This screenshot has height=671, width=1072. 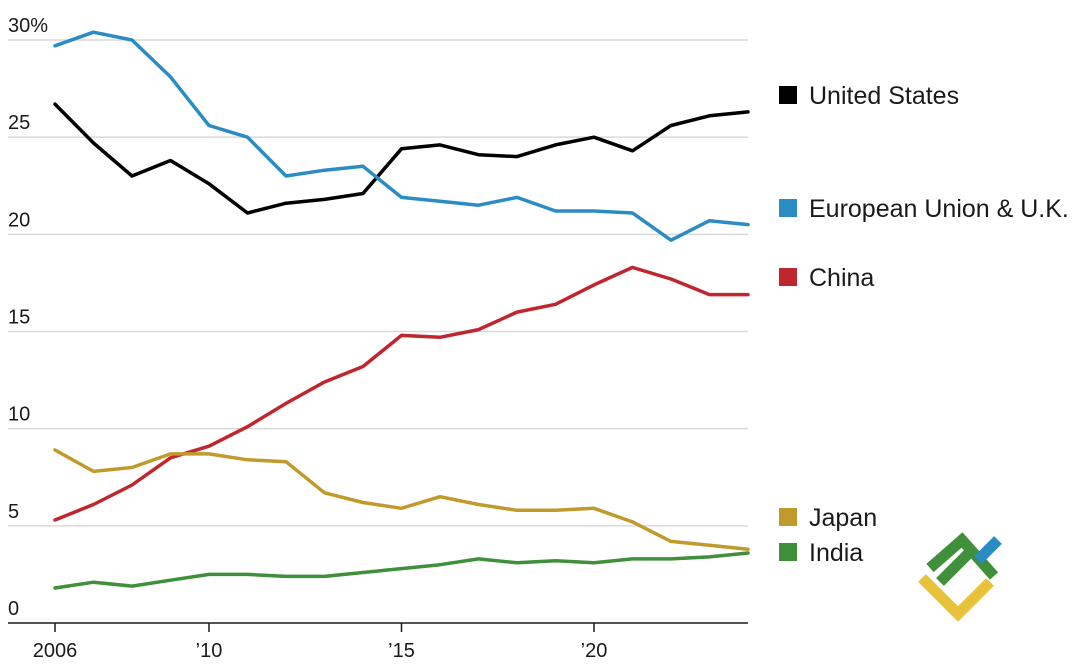 I want to click on series-line-japan, so click(x=401, y=499).